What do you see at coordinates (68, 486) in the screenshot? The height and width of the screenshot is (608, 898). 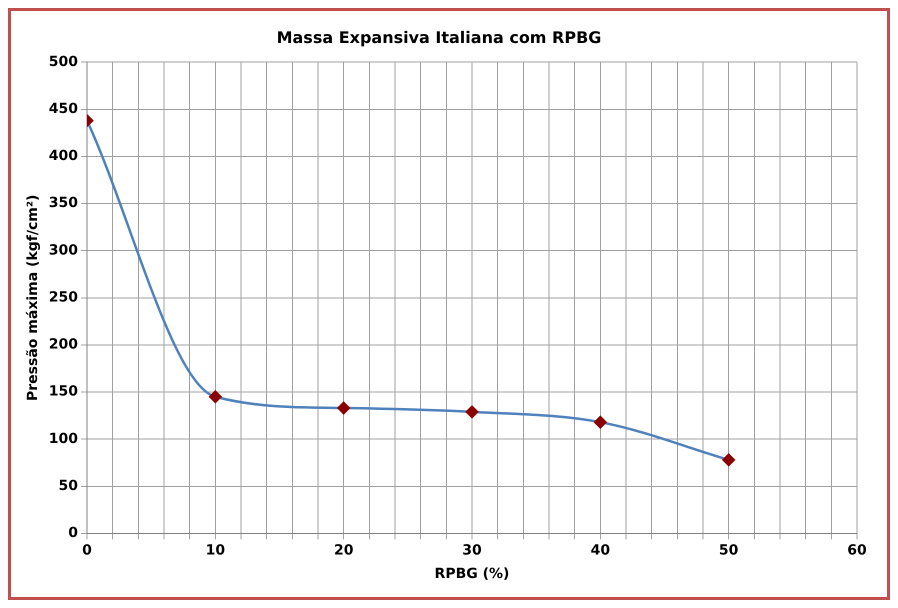 I see `y-tick-label: 50` at bounding box center [68, 486].